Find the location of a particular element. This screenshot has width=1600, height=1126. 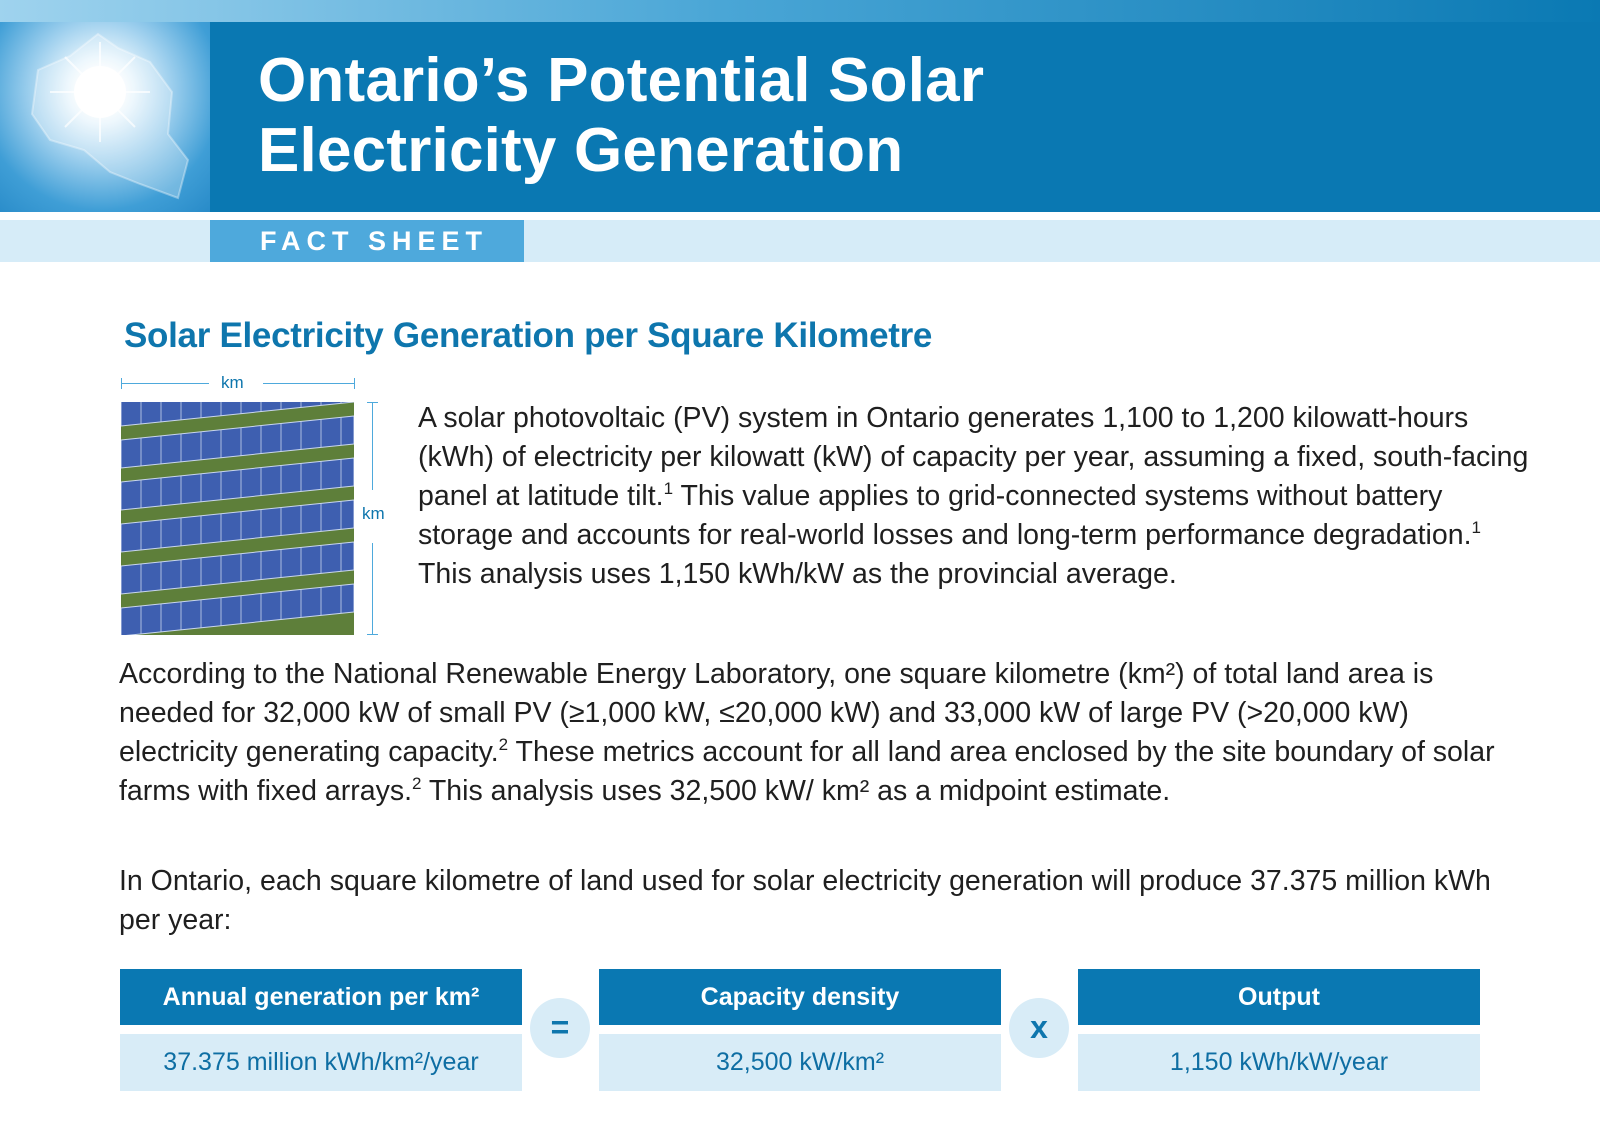

dimension-top: km is located at coordinates (238, 383).